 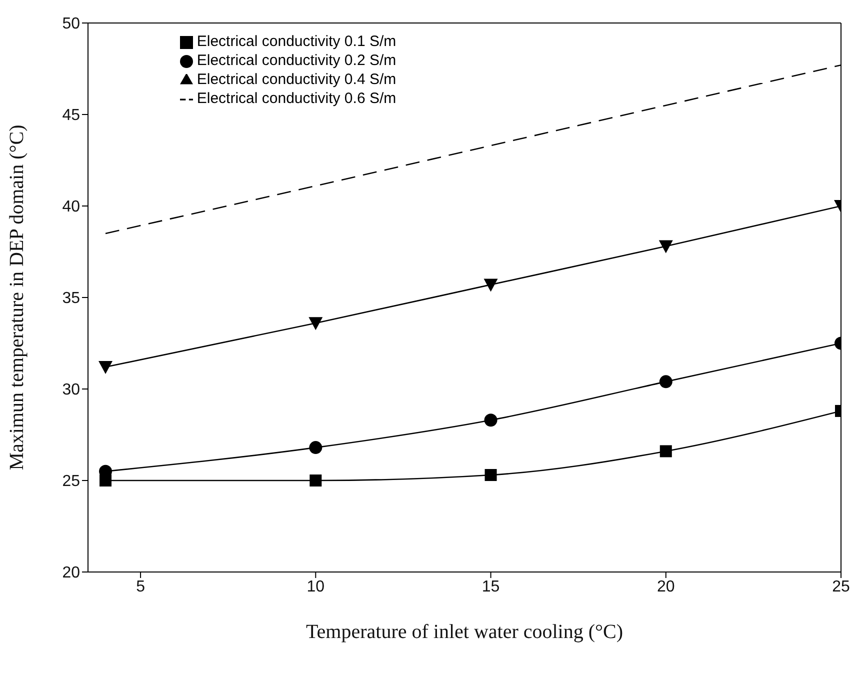 I want to click on y-tick-label: 35, so click(x=71, y=299).